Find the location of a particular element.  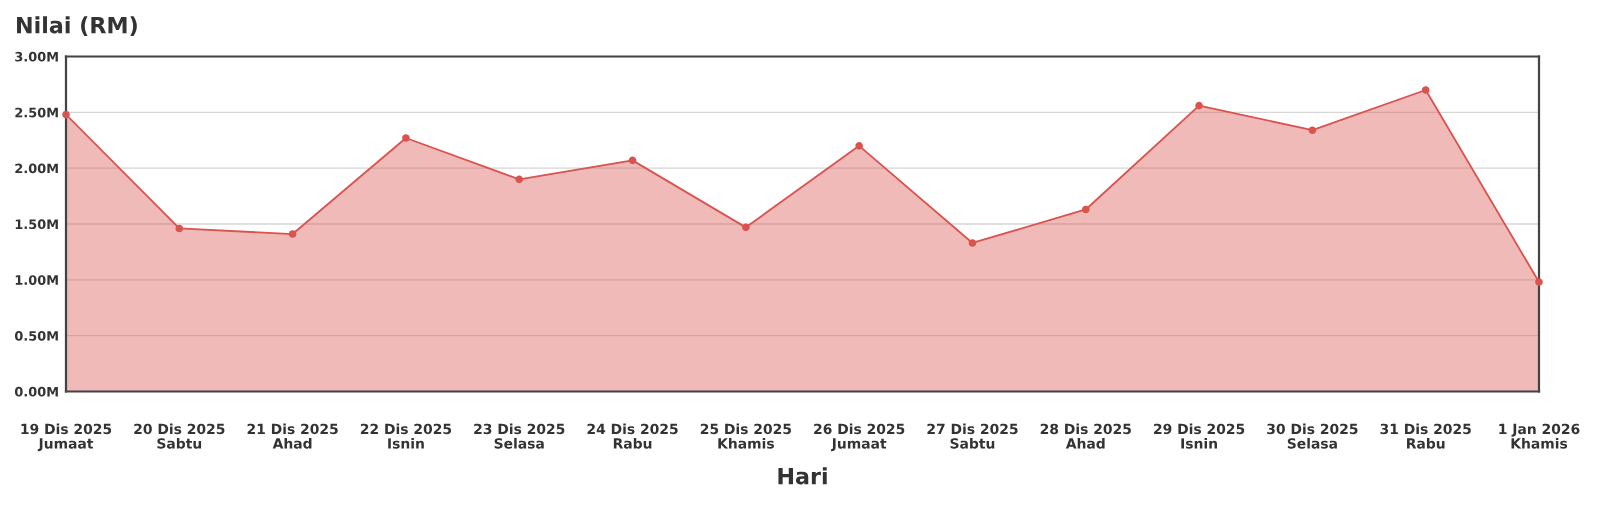

x-tick-label: 23 Dis 2025 Selasa is located at coordinates (519, 436).